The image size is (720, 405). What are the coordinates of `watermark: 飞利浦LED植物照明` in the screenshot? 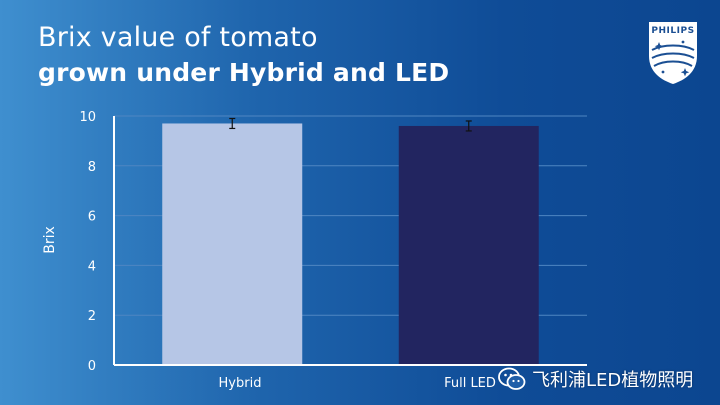 It's located at (595, 379).